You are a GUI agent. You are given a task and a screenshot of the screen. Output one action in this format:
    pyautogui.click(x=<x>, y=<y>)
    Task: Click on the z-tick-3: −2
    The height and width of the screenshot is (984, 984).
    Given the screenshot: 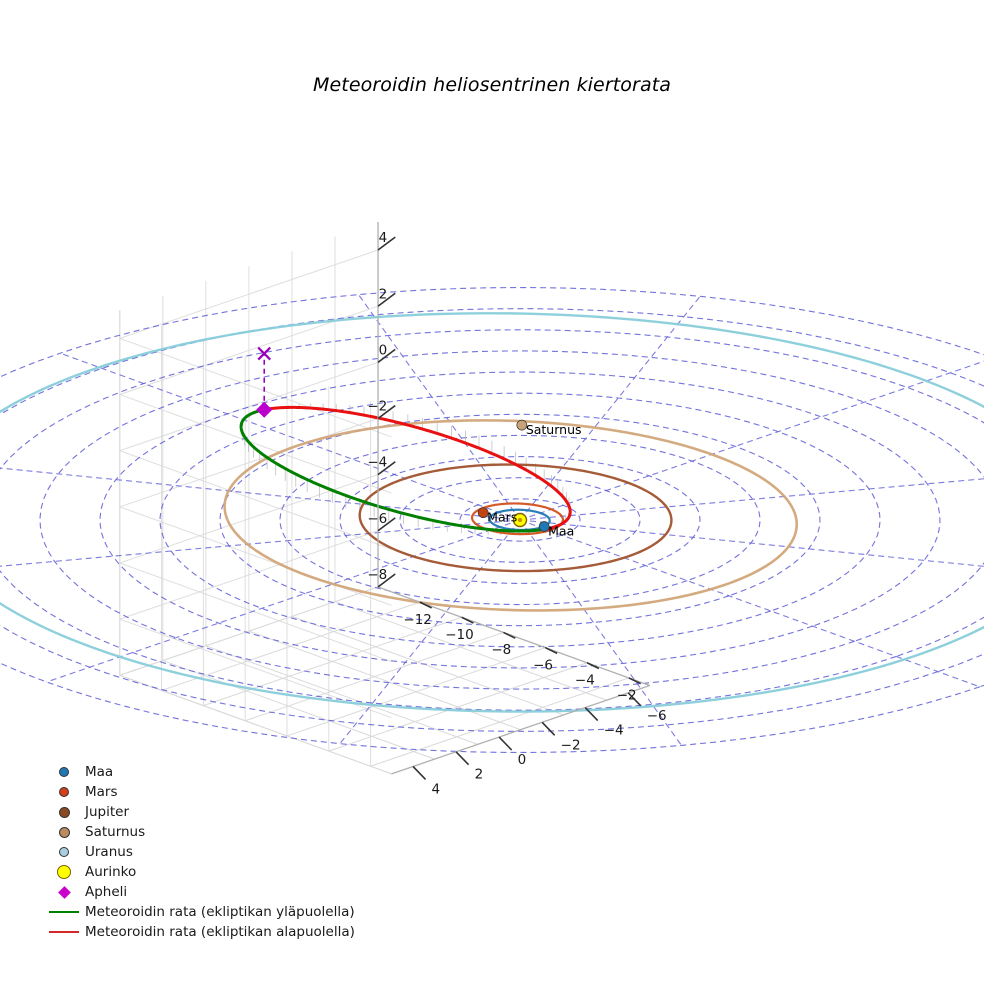 What is the action you would take?
    pyautogui.click(x=377, y=407)
    